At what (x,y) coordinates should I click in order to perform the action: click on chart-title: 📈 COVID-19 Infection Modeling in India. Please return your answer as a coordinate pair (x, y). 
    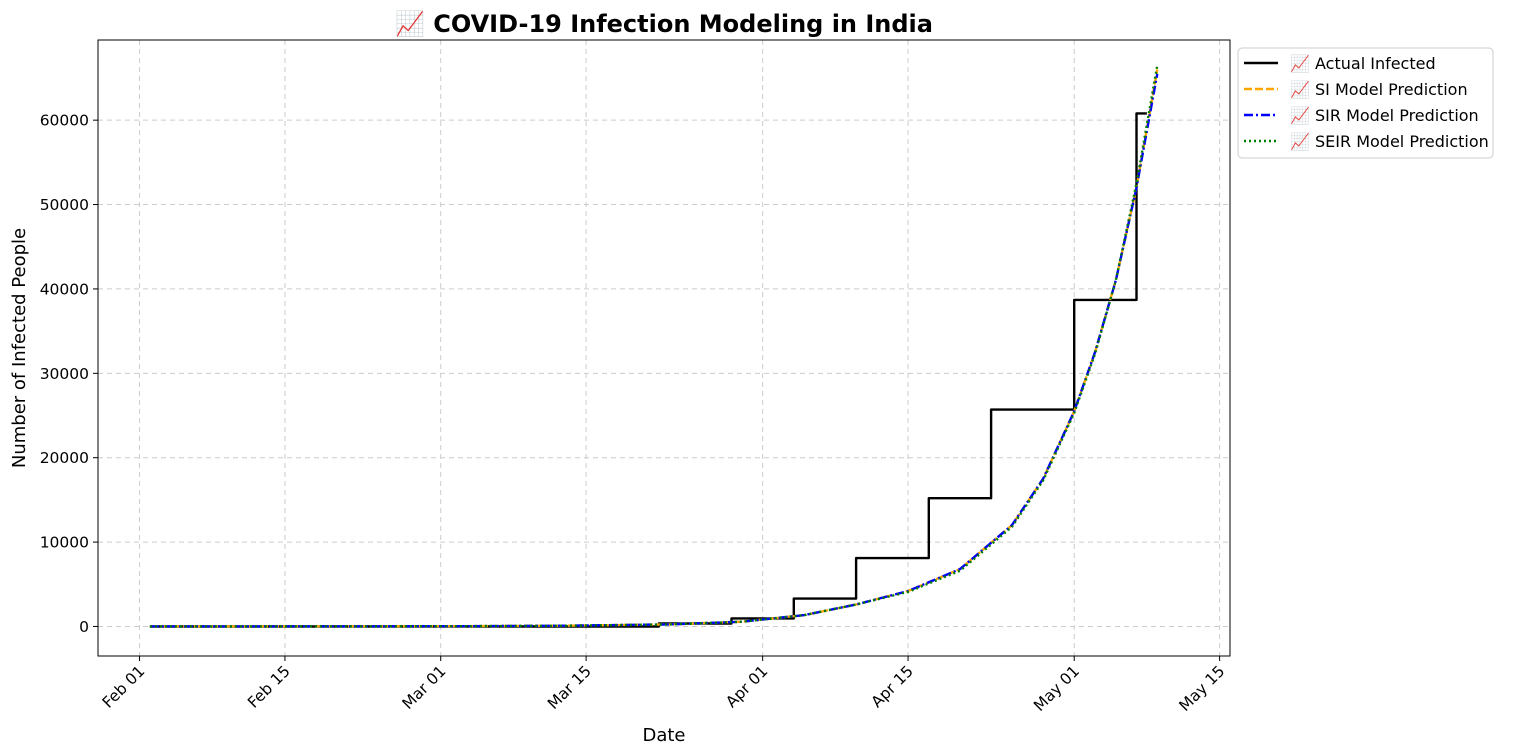
    Looking at the image, I should click on (664, 24).